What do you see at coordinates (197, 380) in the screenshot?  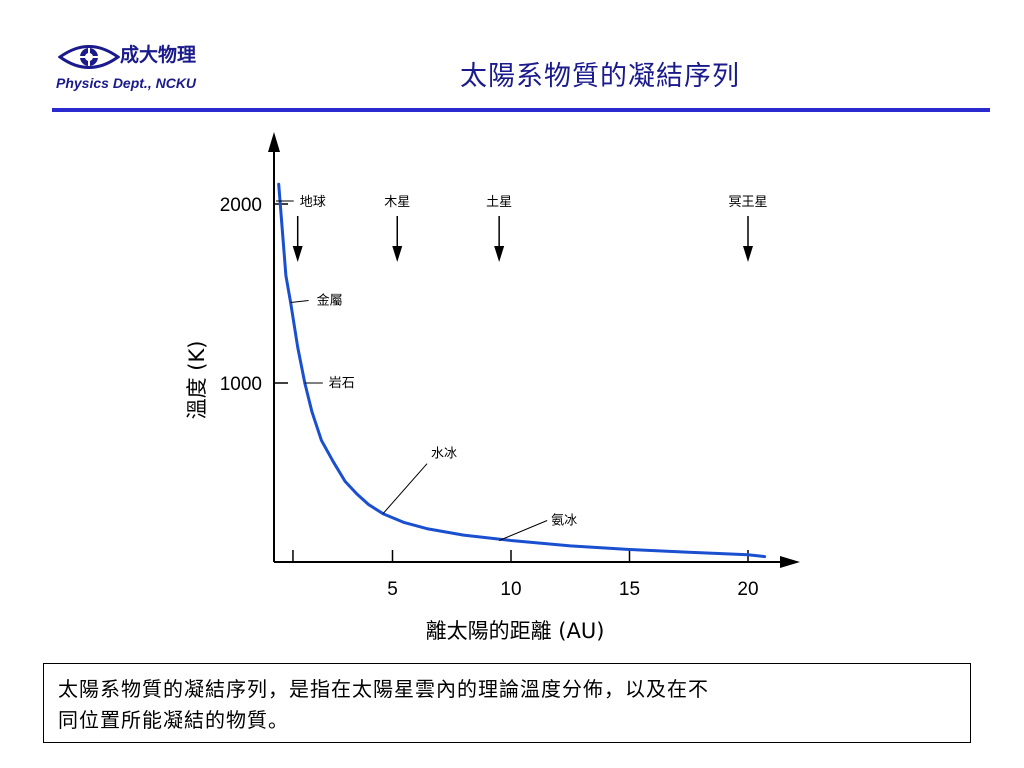 I see `y-axis-label: 溫度 (K)` at bounding box center [197, 380].